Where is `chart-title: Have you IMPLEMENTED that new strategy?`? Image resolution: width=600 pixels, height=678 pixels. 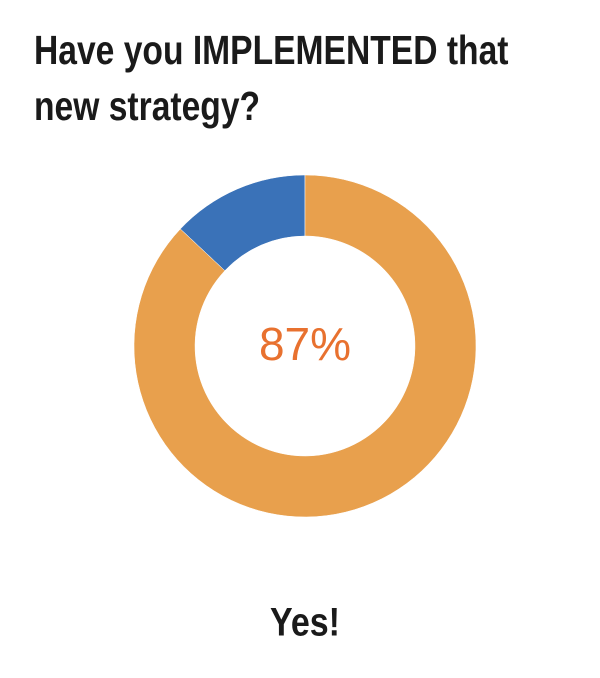 chart-title: Have you IMPLEMENTED that new strategy? is located at coordinates (271, 78).